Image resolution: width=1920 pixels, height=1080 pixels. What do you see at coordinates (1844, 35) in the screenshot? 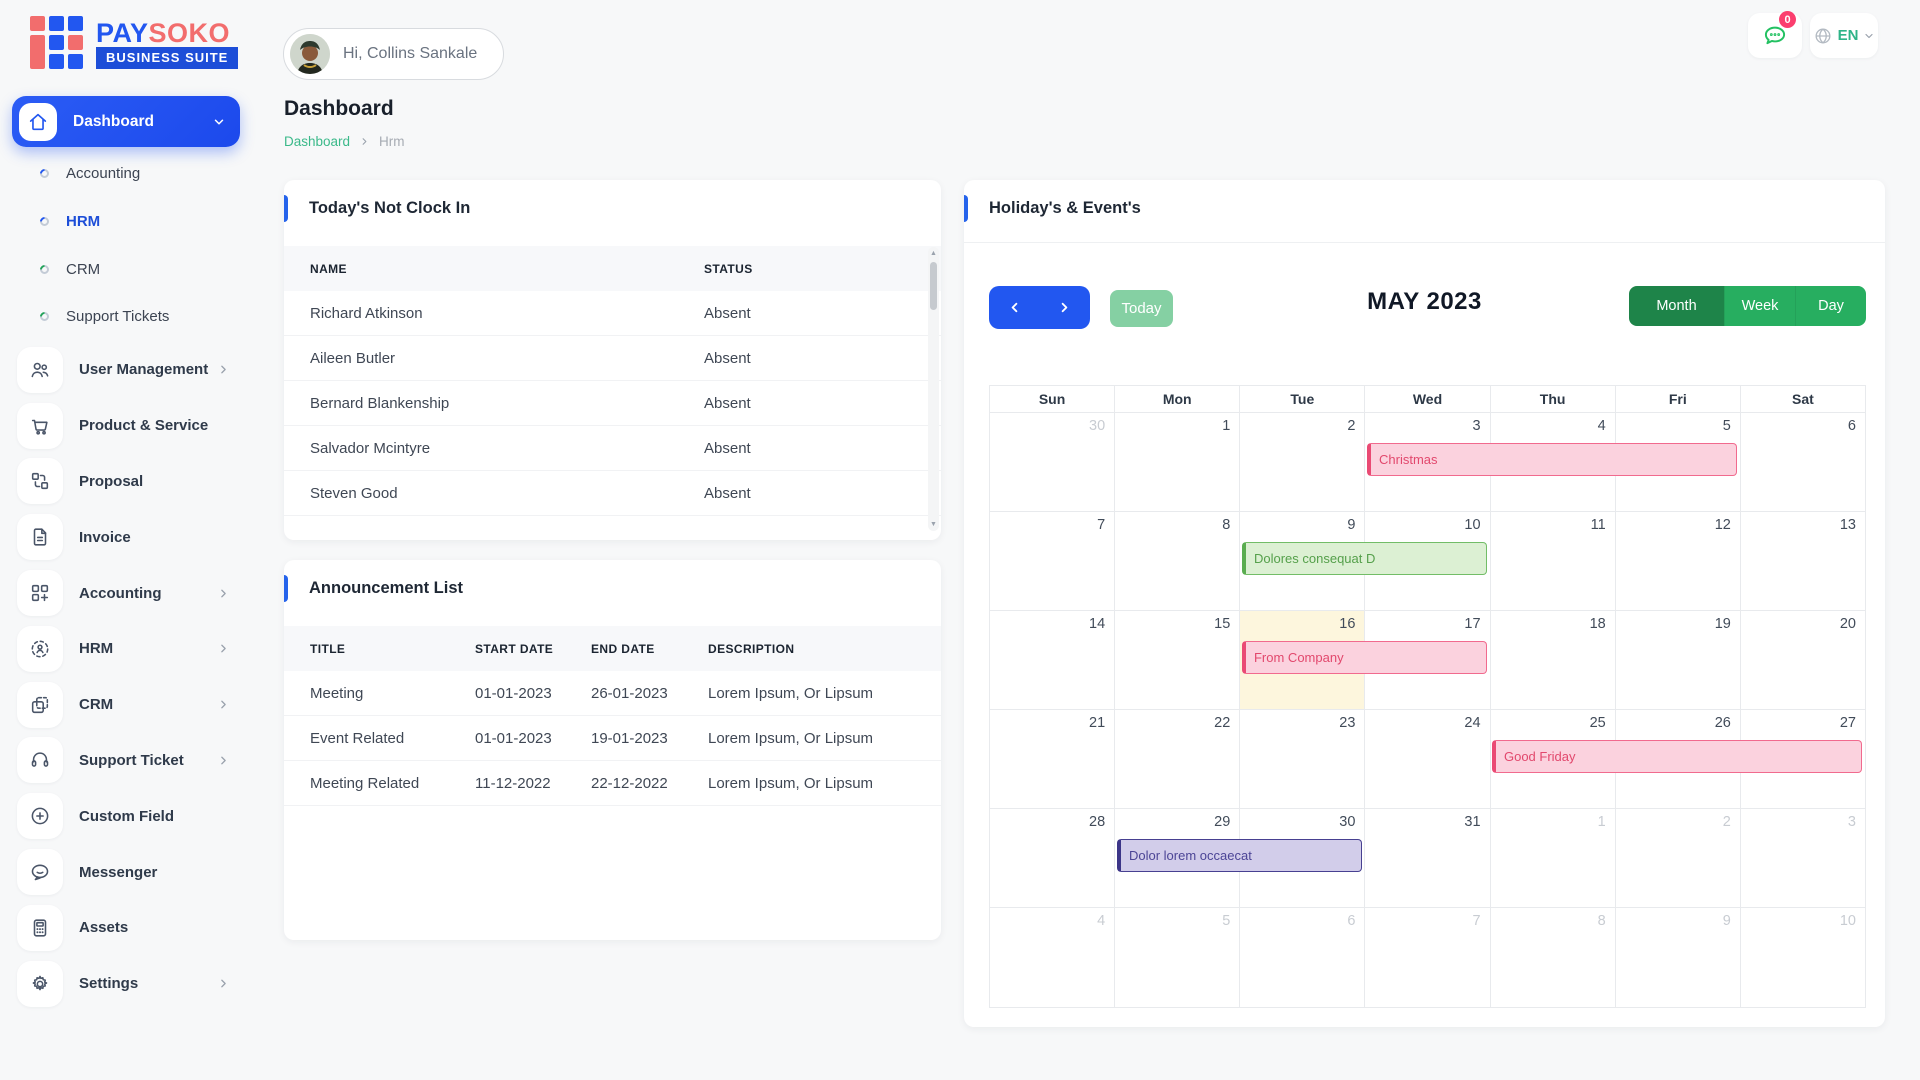
I see `language-selector: EN` at bounding box center [1844, 35].